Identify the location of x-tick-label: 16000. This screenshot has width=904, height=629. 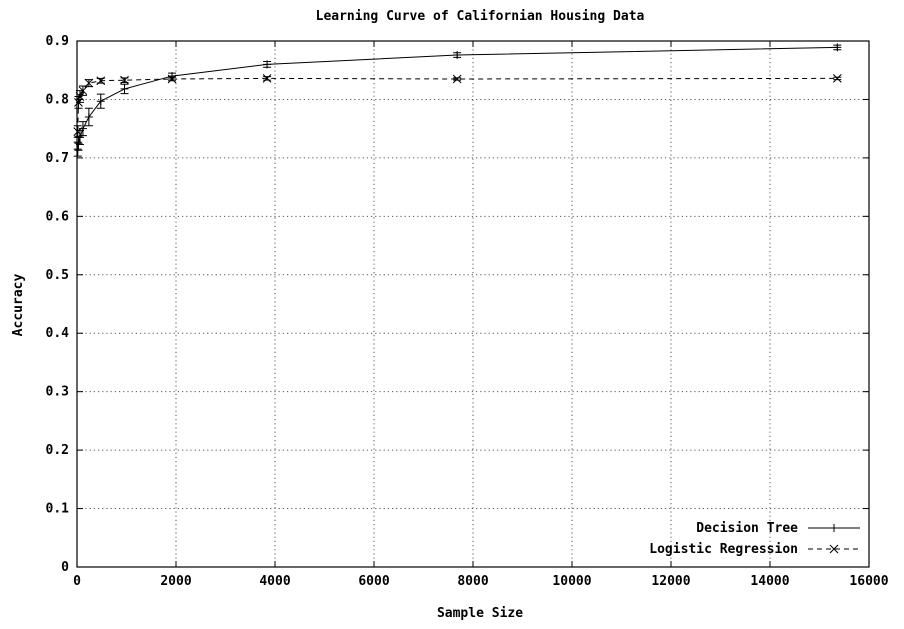
(868, 581).